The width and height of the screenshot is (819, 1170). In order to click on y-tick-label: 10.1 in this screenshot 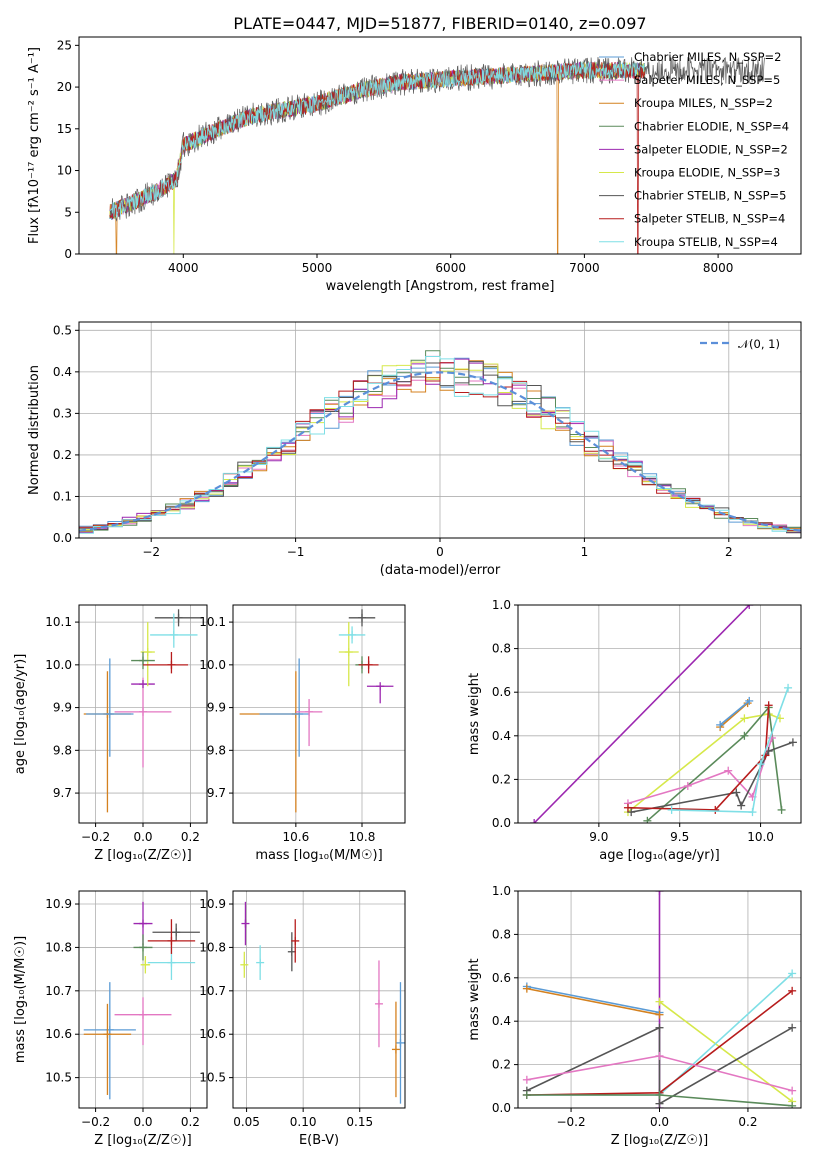, I will do `click(212, 622)`.